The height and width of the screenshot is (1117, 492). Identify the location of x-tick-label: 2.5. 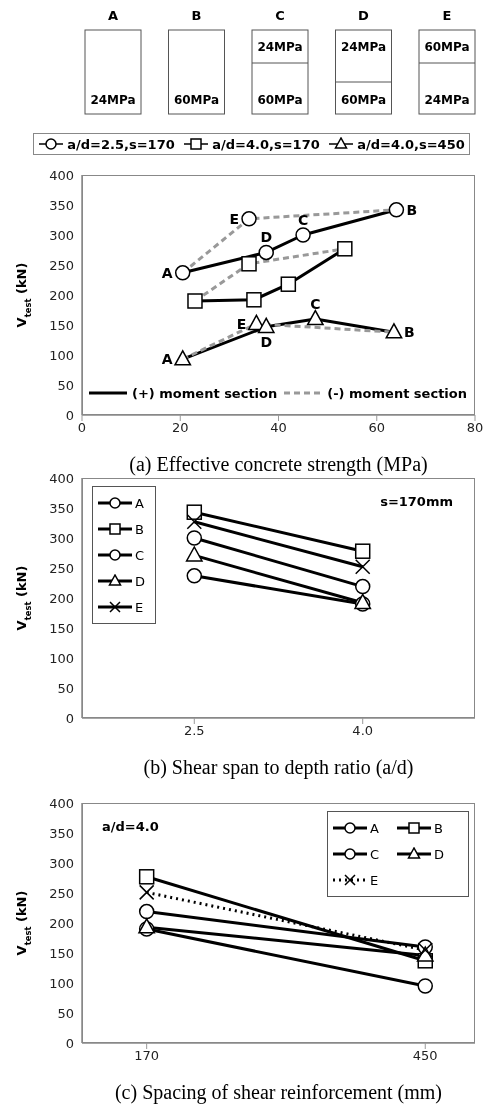
(194, 731).